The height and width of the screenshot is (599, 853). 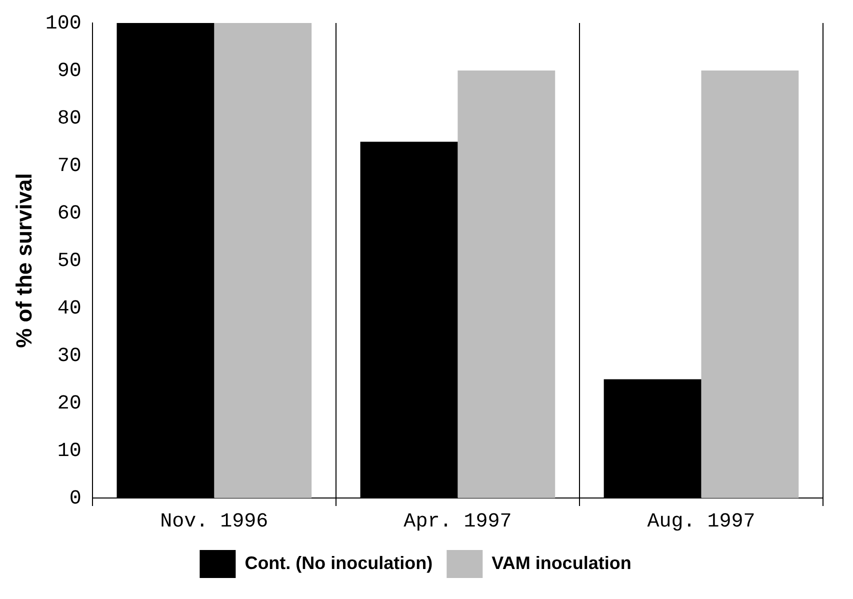 I want to click on y-tick-label: 80, so click(x=69, y=118).